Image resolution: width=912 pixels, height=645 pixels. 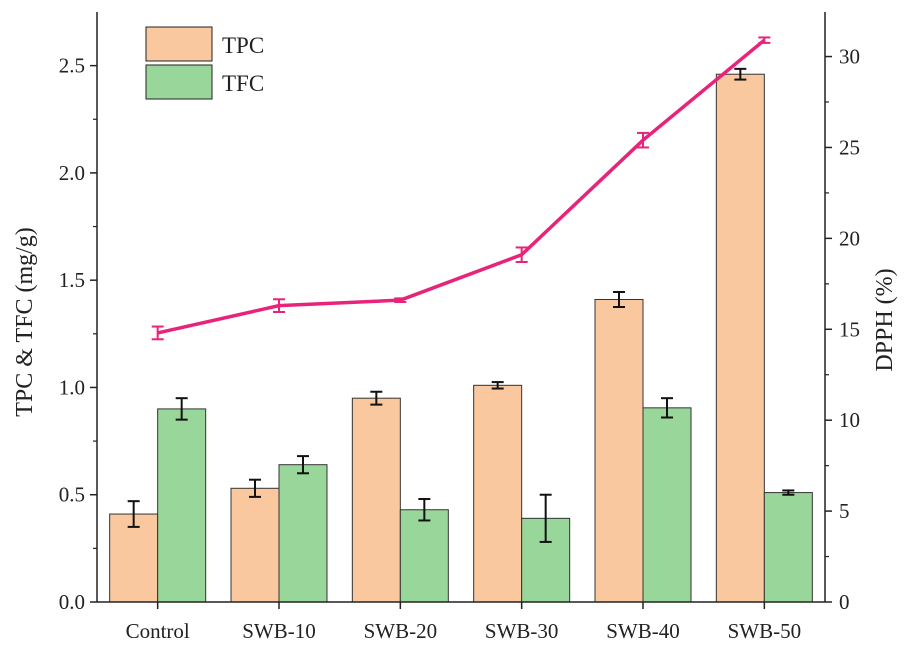 I want to click on legend: TPC TFC, so click(x=204, y=63).